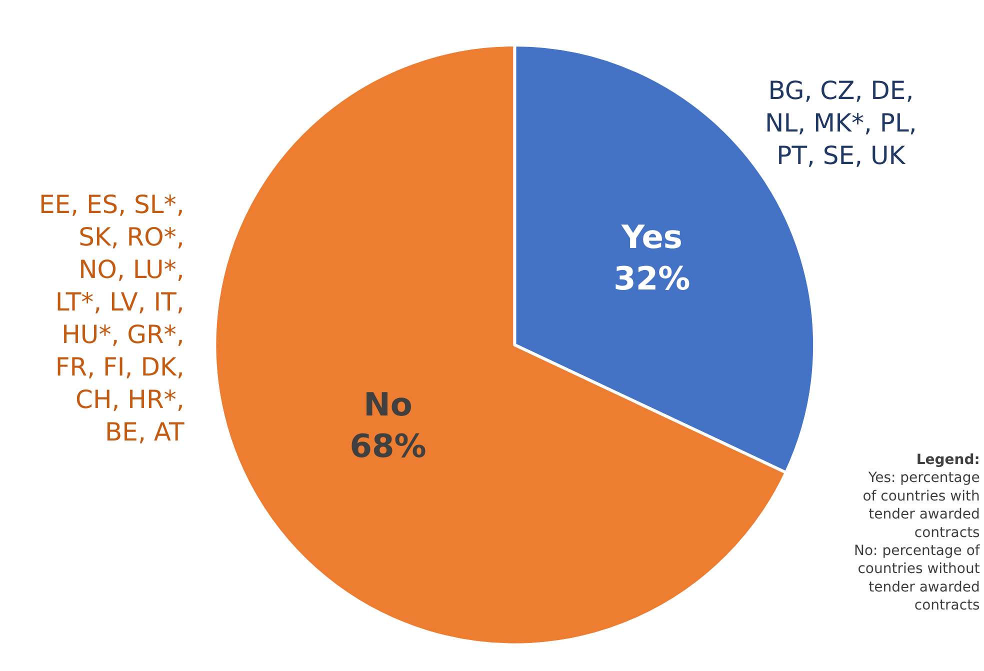  Describe the element at coordinates (112, 318) in the screenshot. I see `text: EE, ES, SL*, SK, RO*, NO, LU*, LT*, LV, IT, HU*, GR*, FR, FI, DK, CH, HR*, BE, AT` at that location.